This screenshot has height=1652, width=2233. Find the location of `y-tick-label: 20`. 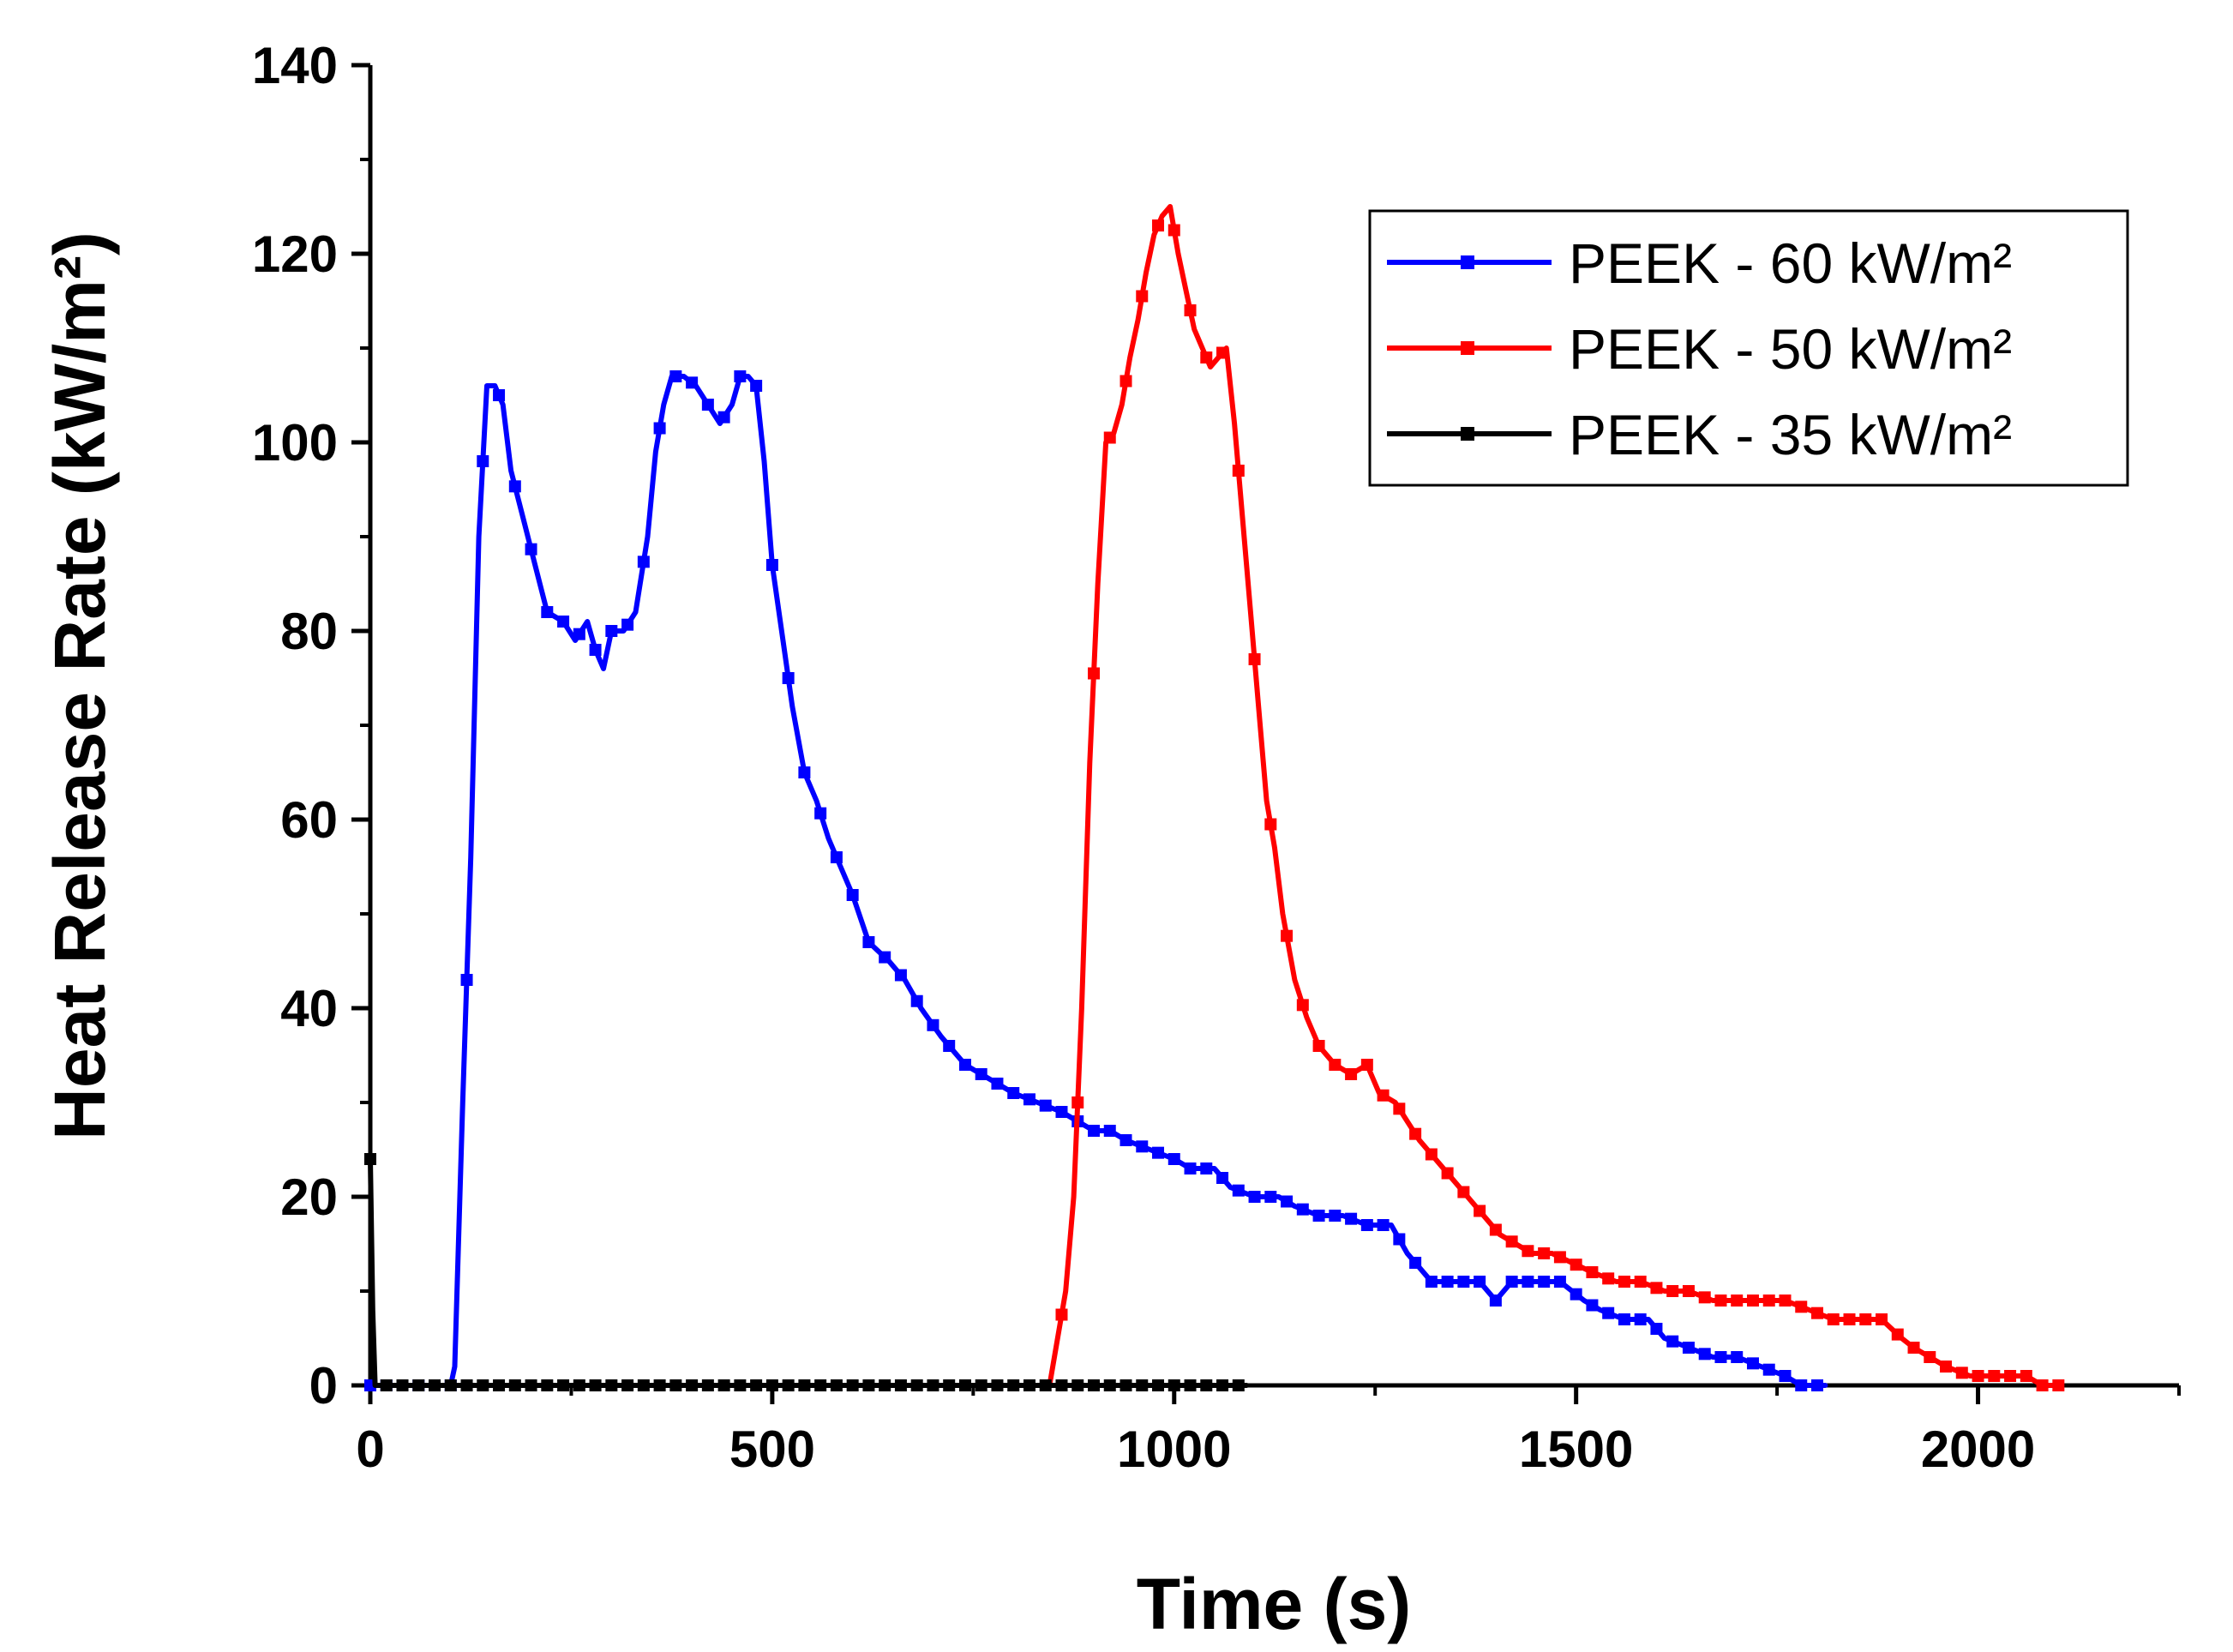

y-tick-label: 20 is located at coordinates (309, 1197).